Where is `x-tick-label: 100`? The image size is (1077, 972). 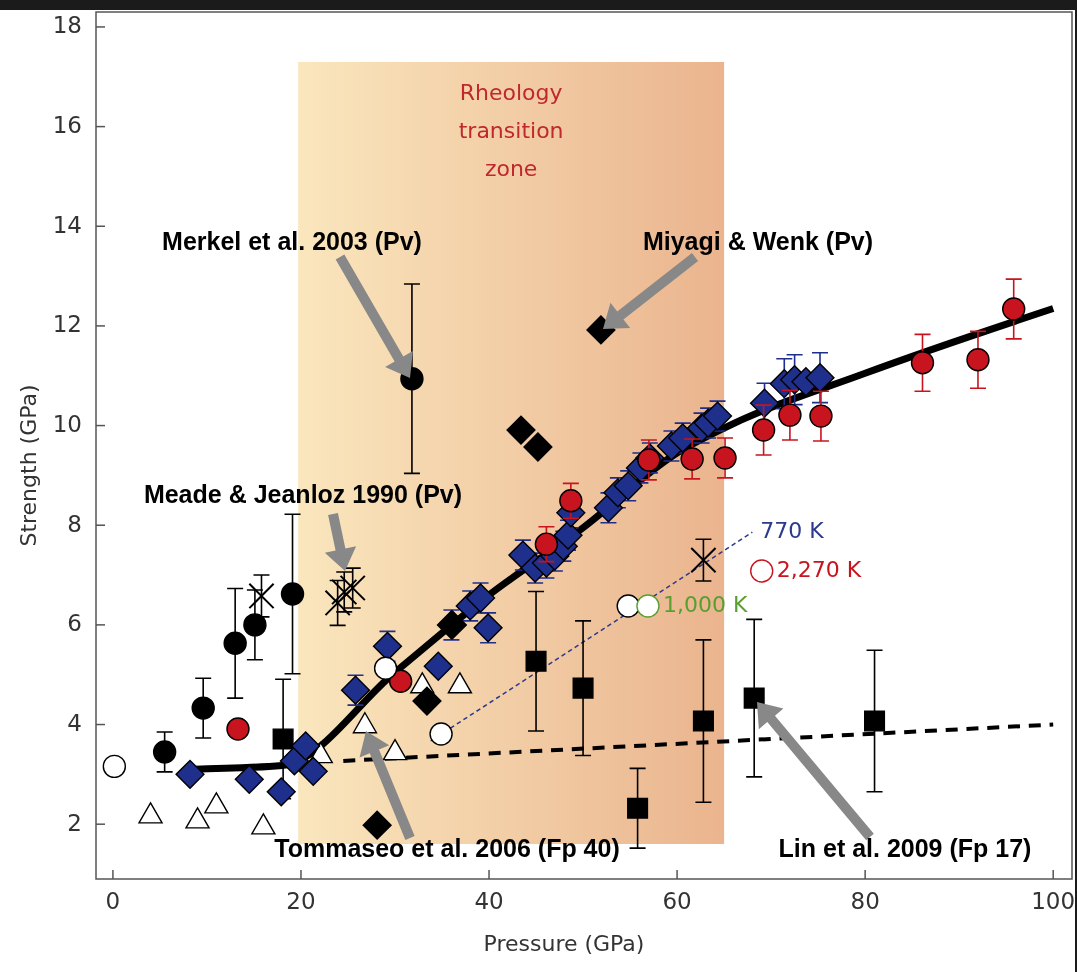 x-tick-label: 100 is located at coordinates (1053, 901).